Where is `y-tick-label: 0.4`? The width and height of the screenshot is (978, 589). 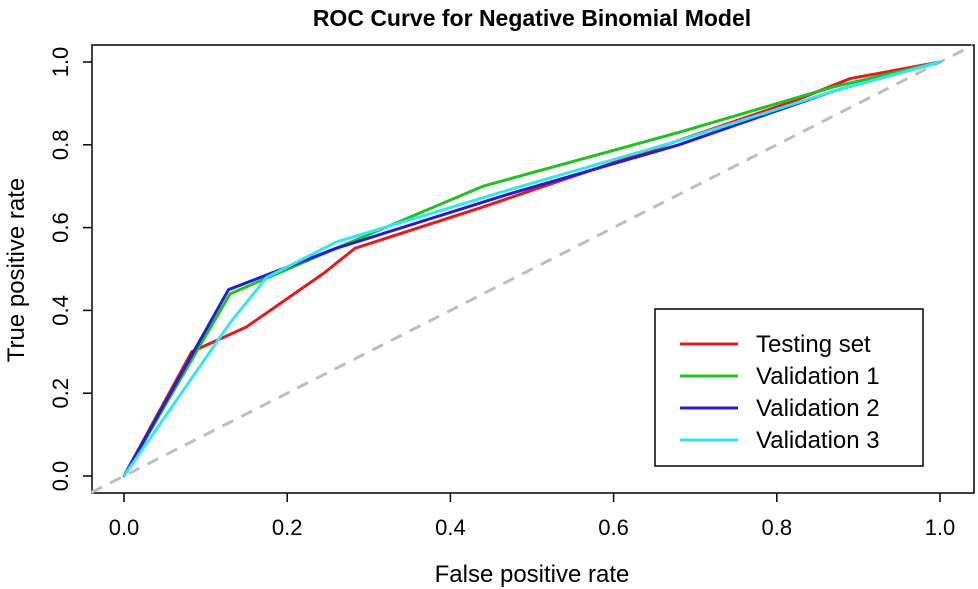 y-tick-label: 0.4 is located at coordinates (60, 310).